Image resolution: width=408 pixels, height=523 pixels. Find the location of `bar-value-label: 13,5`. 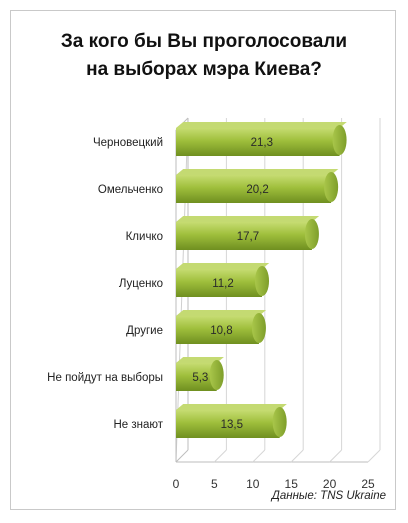

bar-value-label: 13,5 is located at coordinates (232, 425).